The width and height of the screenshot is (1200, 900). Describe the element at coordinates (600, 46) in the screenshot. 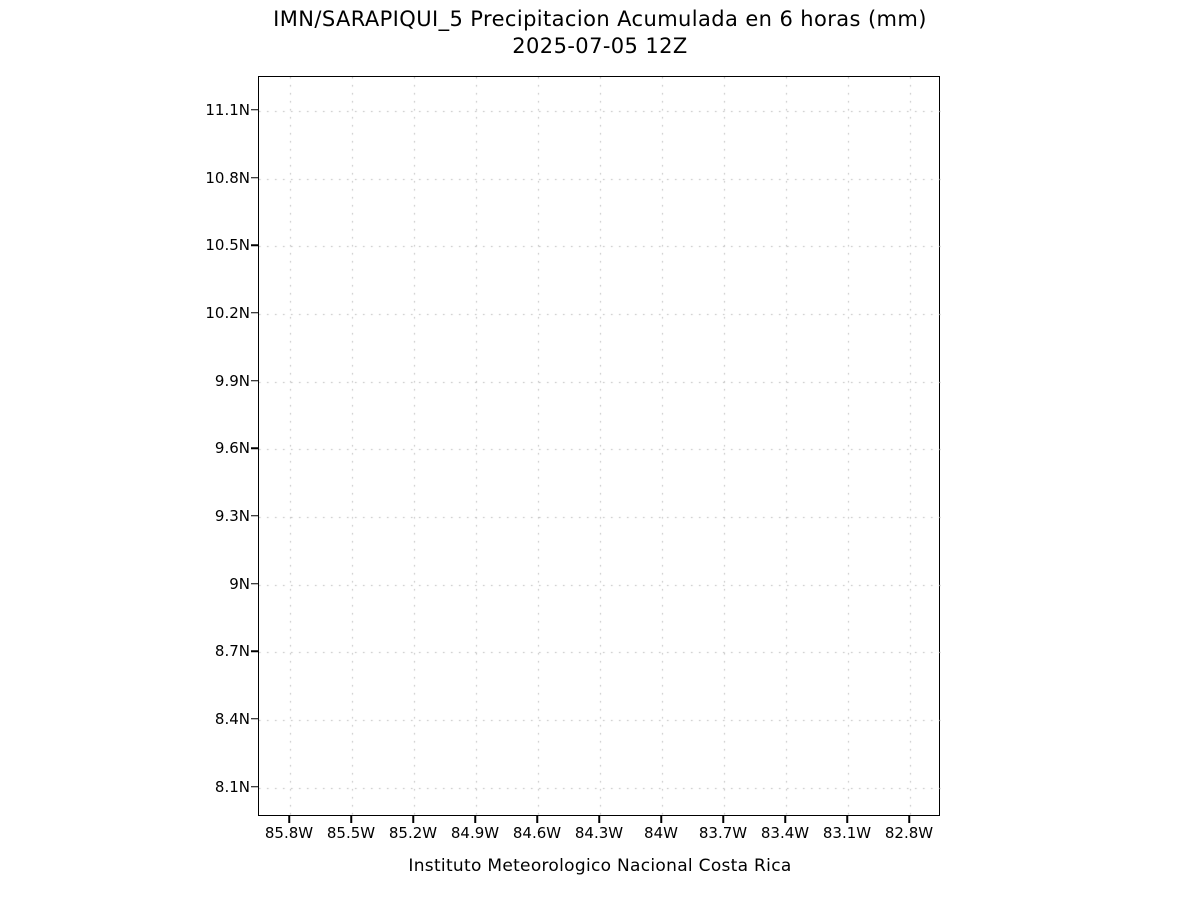

I see `chart-subtitle: 2025-07-05 12Z` at that location.